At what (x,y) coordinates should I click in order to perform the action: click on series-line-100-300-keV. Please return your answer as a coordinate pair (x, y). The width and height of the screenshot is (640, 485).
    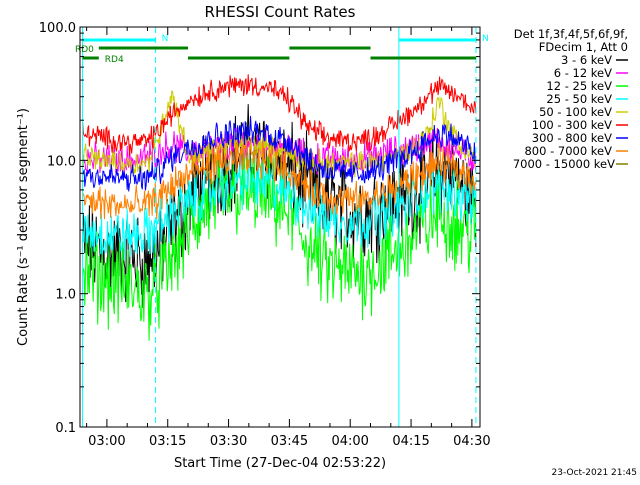
    Looking at the image, I should click on (279, 115).